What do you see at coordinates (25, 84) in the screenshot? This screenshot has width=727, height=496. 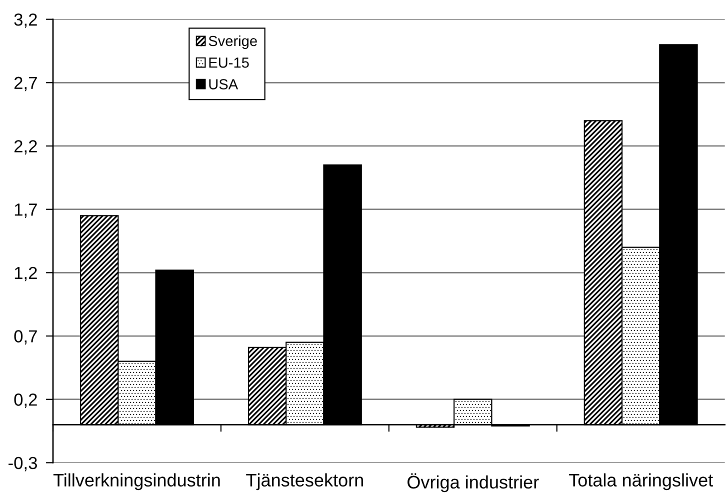 I see `y-tick-label: 2,7` at bounding box center [25, 84].